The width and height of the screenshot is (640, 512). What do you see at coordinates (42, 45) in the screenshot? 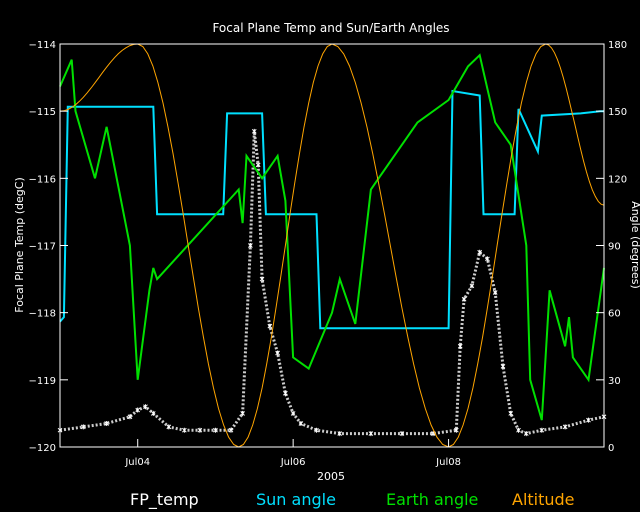
I see `y-left-tick-label: −114` at bounding box center [42, 45].